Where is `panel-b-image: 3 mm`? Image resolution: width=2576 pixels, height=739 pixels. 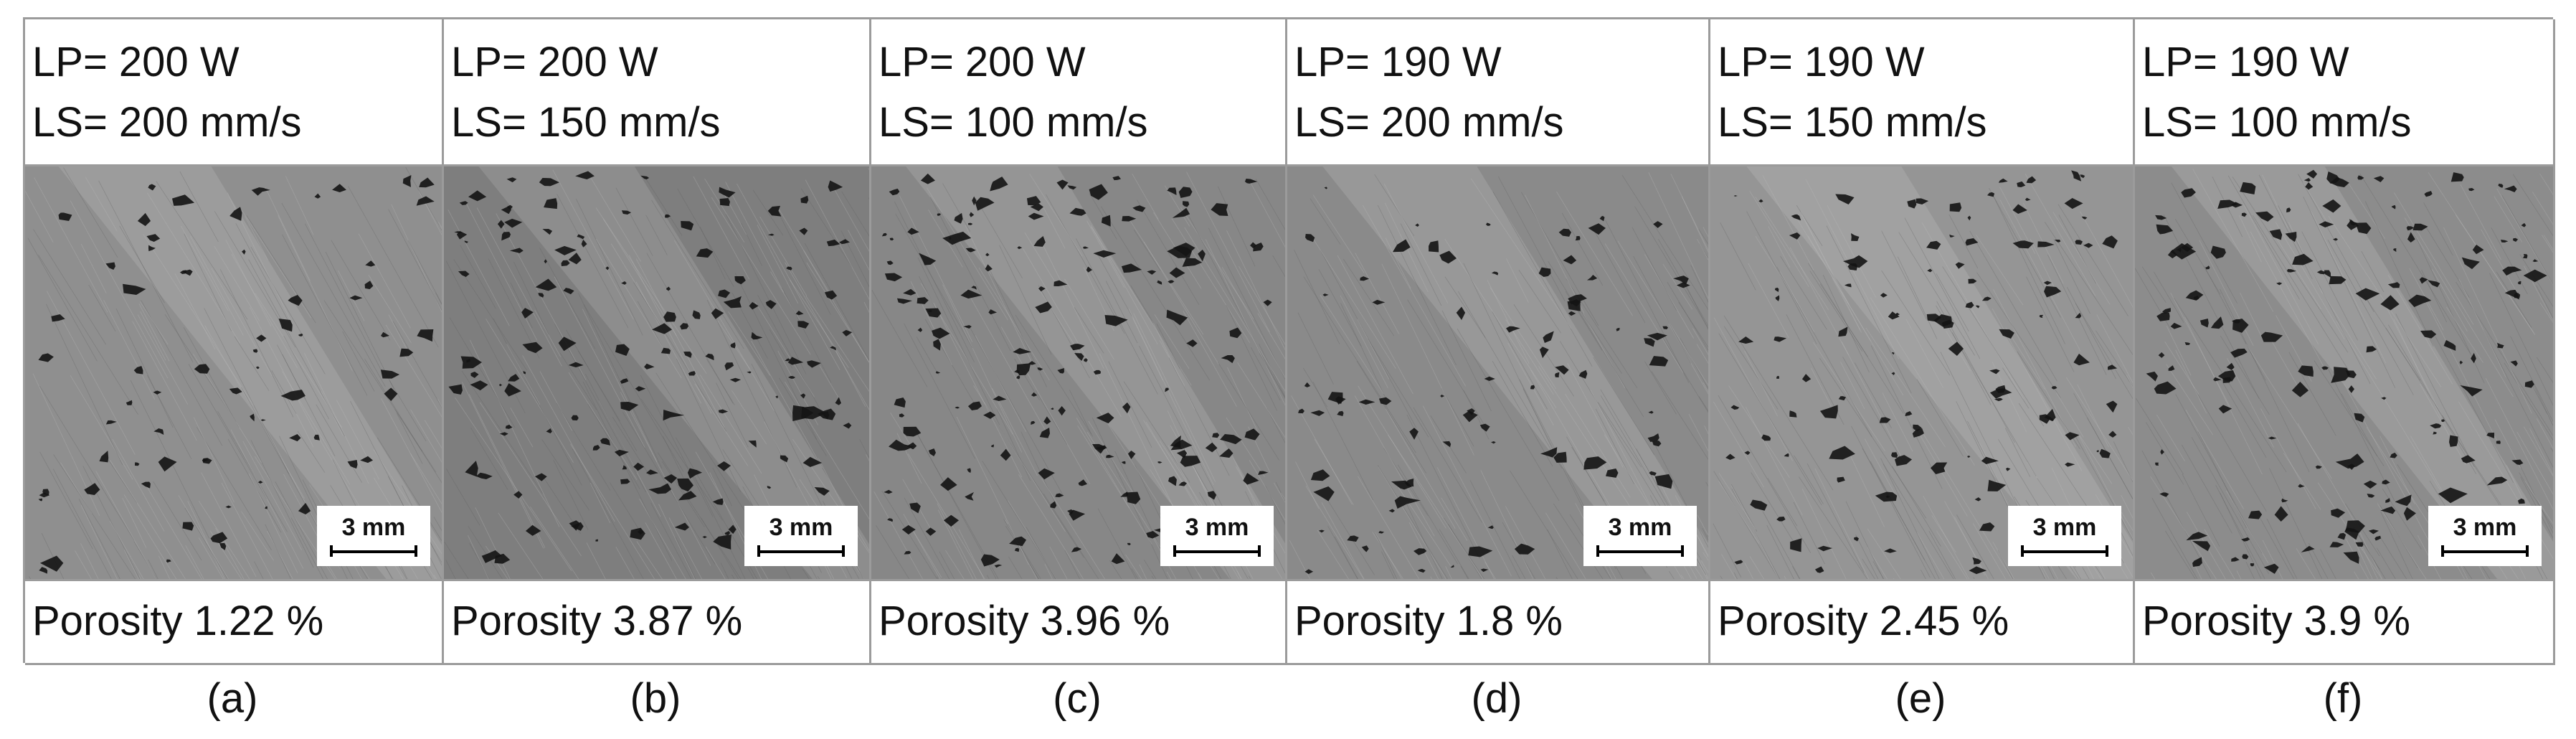
panel-b-image: 3 mm is located at coordinates (657, 373).